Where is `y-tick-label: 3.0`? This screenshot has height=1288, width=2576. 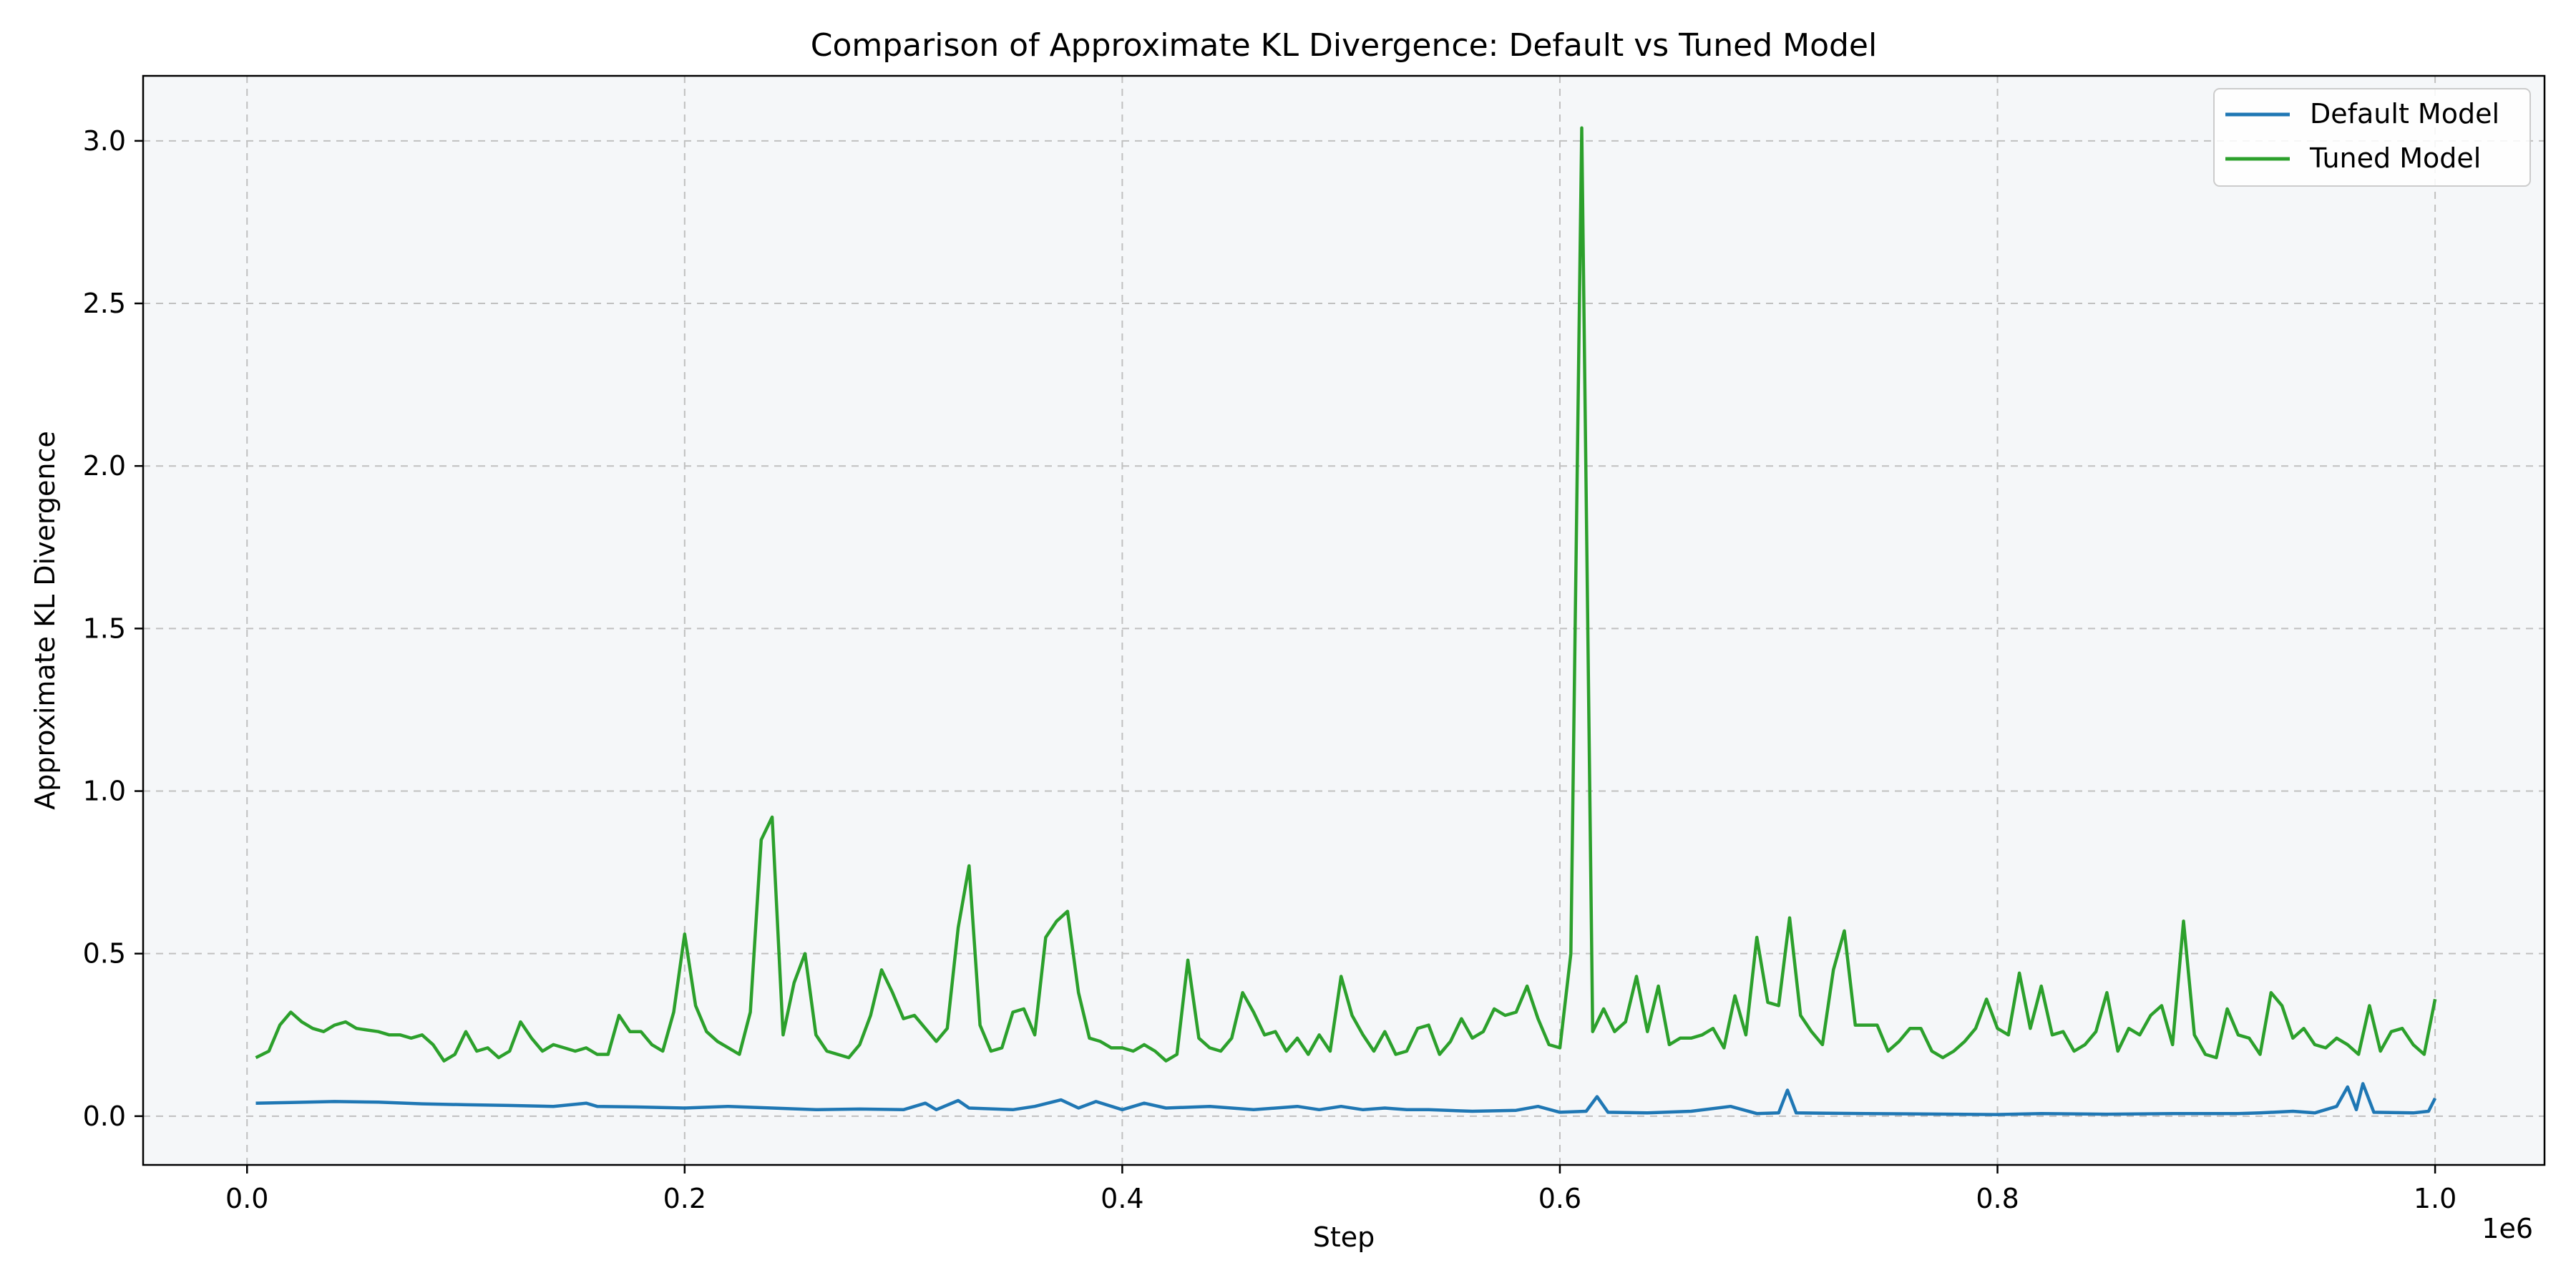 y-tick-label: 3.0 is located at coordinates (104, 141).